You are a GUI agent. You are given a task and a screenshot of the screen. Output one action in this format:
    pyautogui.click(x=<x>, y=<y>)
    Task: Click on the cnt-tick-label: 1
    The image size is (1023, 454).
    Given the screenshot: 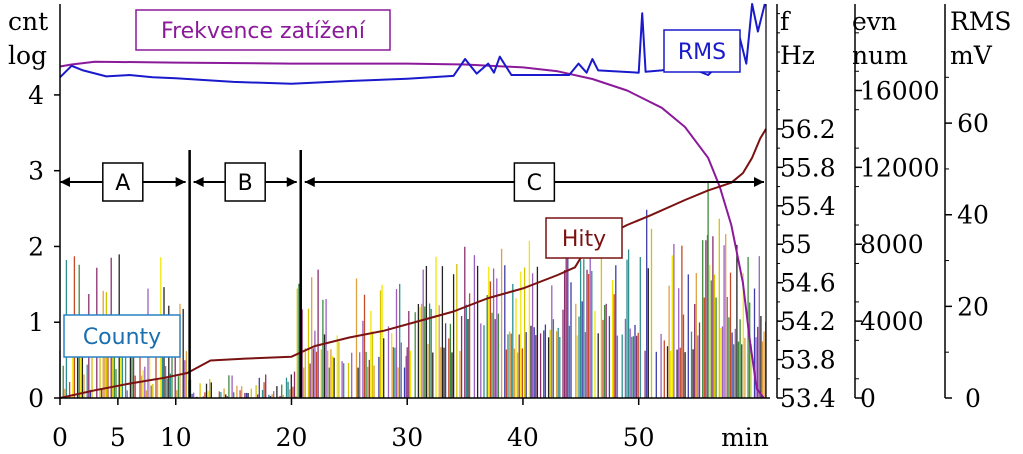 What is the action you would take?
    pyautogui.click(x=36, y=322)
    